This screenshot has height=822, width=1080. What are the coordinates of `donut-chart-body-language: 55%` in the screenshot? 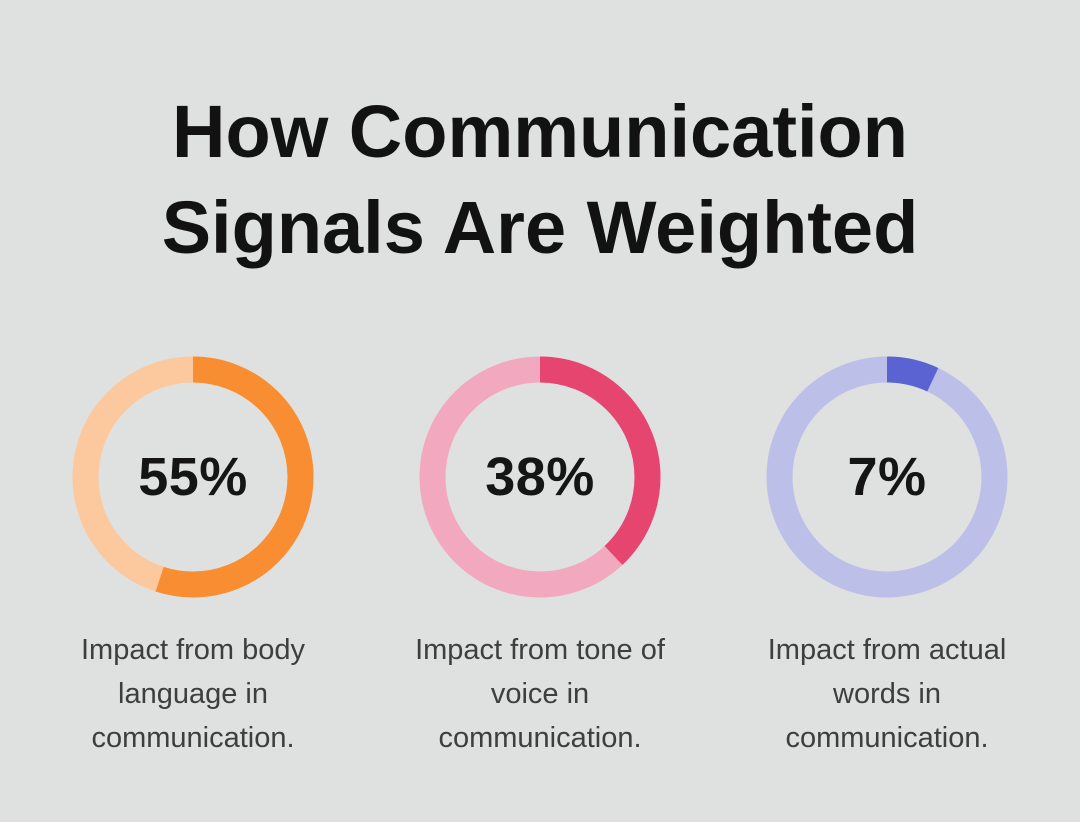 It's located at (193, 477).